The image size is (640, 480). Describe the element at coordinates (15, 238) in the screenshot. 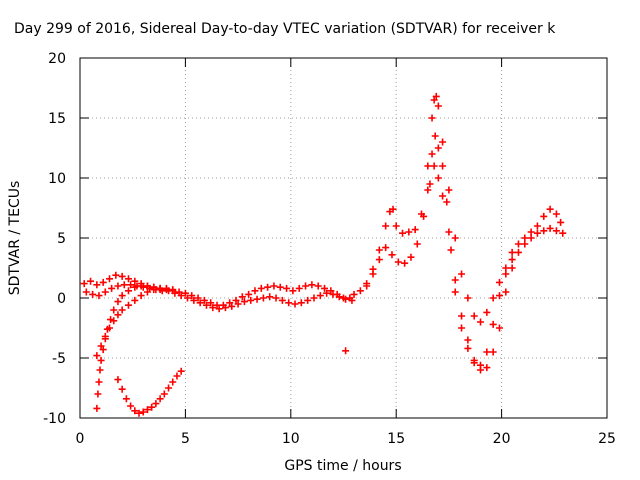

I see `y-axis-label: SDTVAR / TECUs` at that location.